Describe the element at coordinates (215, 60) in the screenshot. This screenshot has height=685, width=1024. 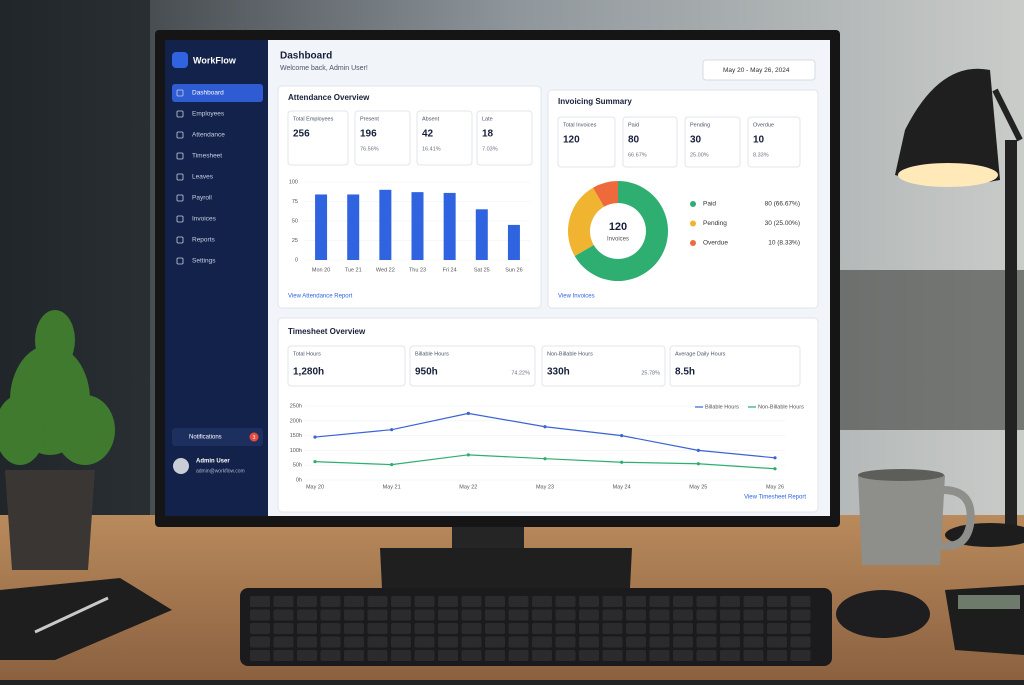
I see `brand: WorkFlow` at that location.